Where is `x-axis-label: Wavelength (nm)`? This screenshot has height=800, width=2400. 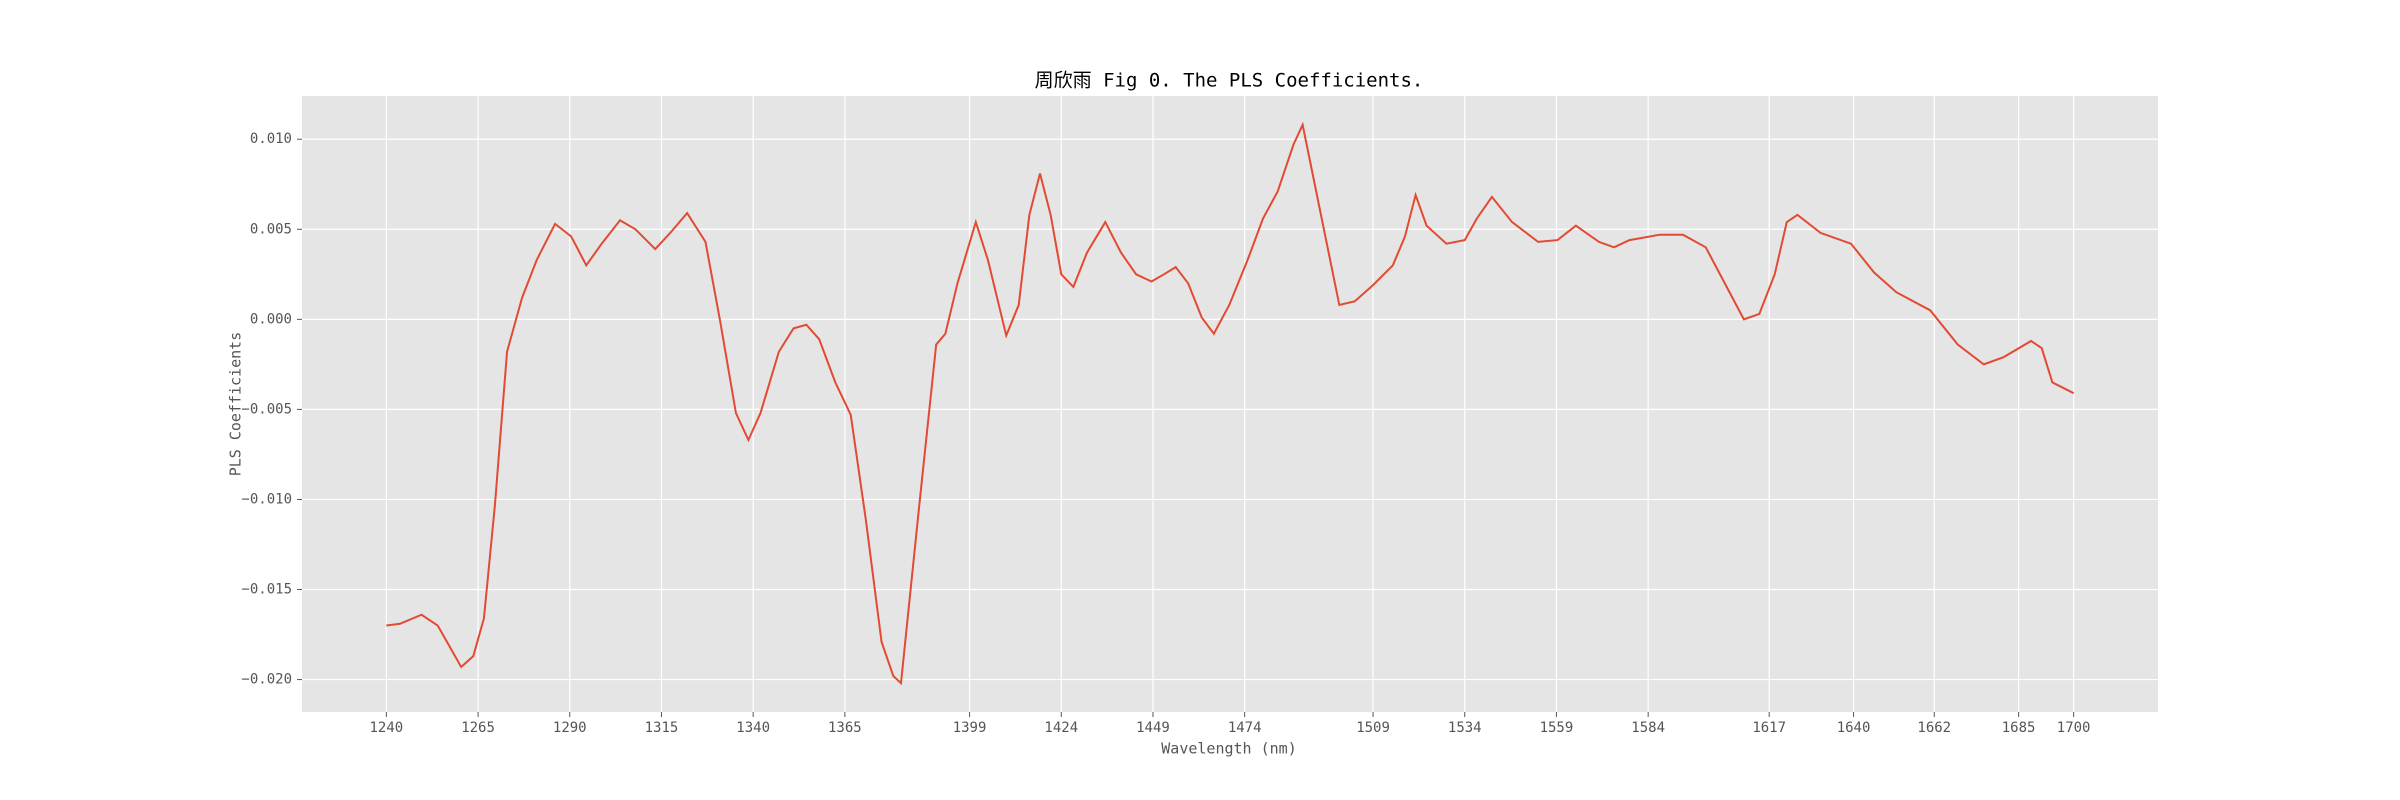
x-axis-label: Wavelength (nm) is located at coordinates (1228, 749).